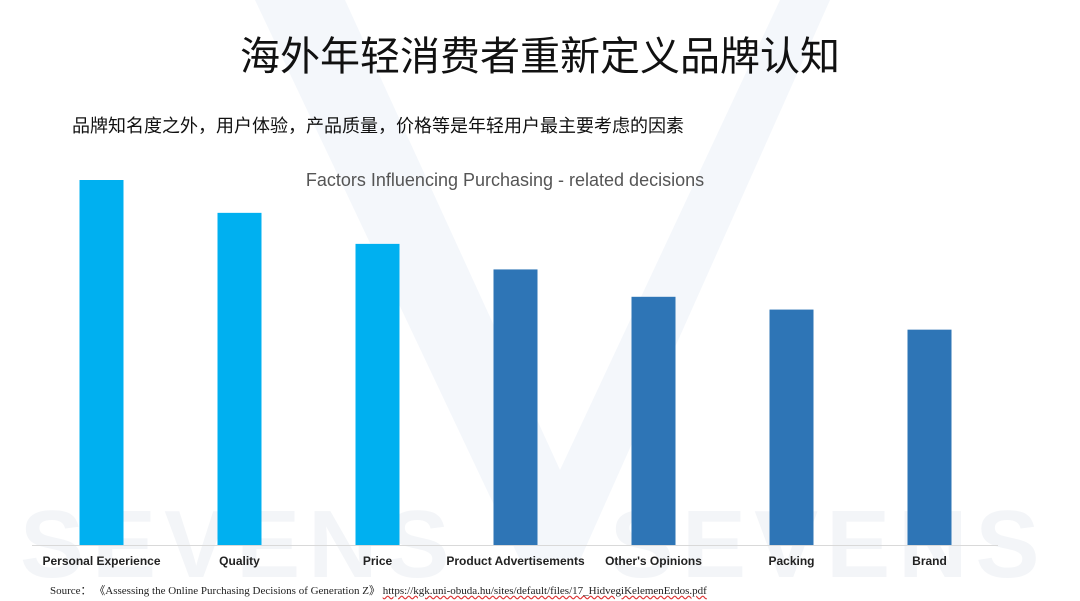 This screenshot has width=1080, height=601. What do you see at coordinates (929, 437) in the screenshot?
I see `bar-brand` at bounding box center [929, 437].